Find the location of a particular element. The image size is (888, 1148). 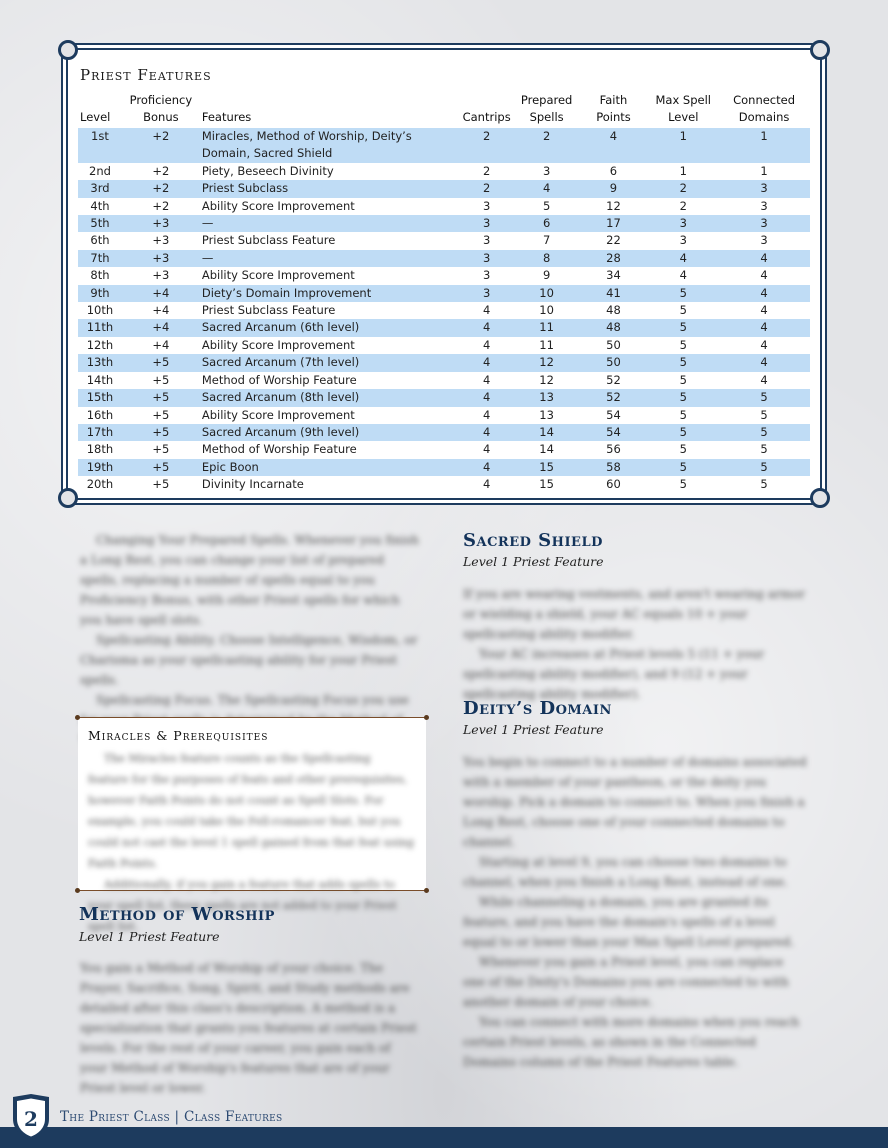

table-row: 18th +5 Method of Worship Feature 4 14 56 5 5 is located at coordinates (444, 449).